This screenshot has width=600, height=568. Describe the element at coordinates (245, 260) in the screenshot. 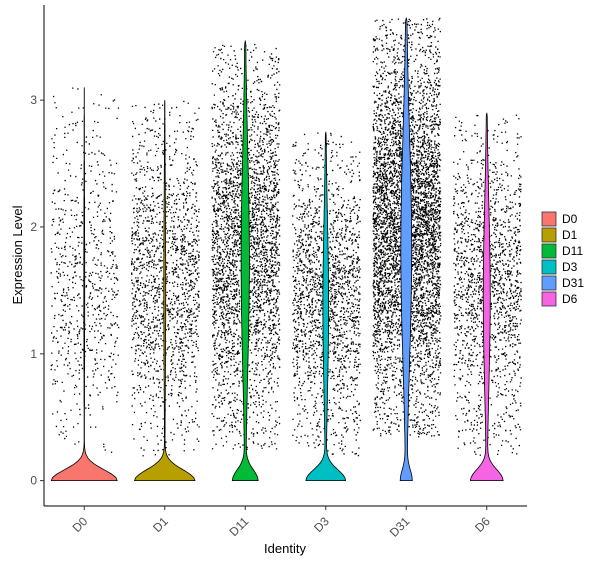

I see `violin-D11` at that location.